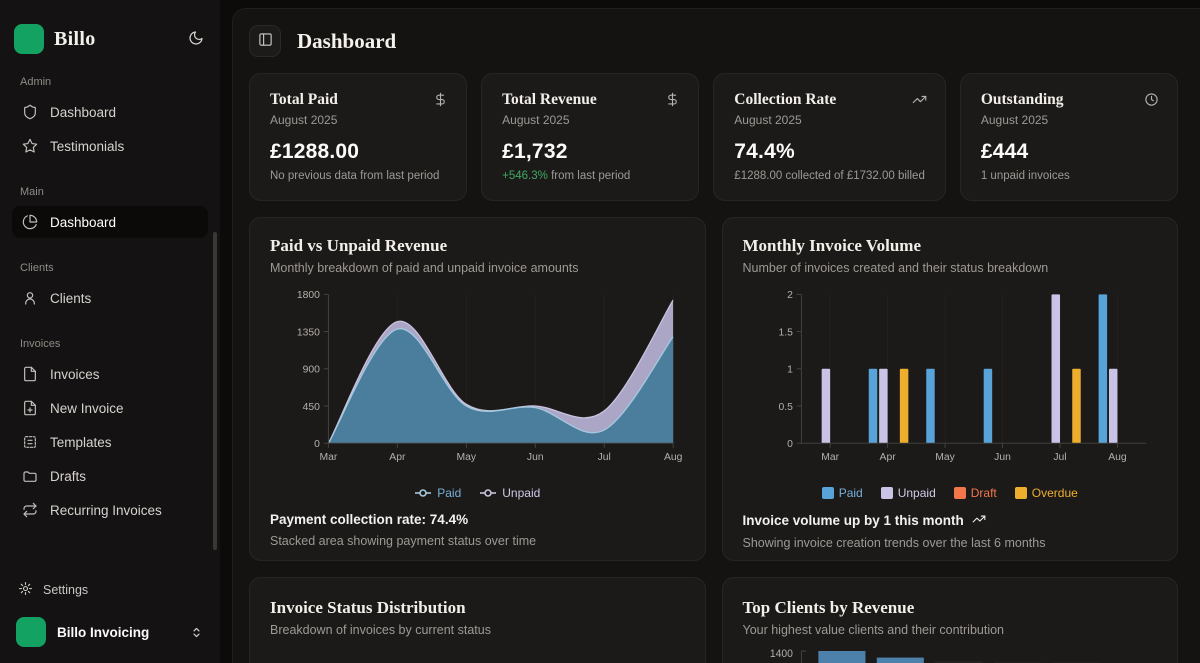 Image resolution: width=1200 pixels, height=663 pixels. I want to click on sidebar-item-recurring-invoices: Recurring Invoices, so click(110, 510).